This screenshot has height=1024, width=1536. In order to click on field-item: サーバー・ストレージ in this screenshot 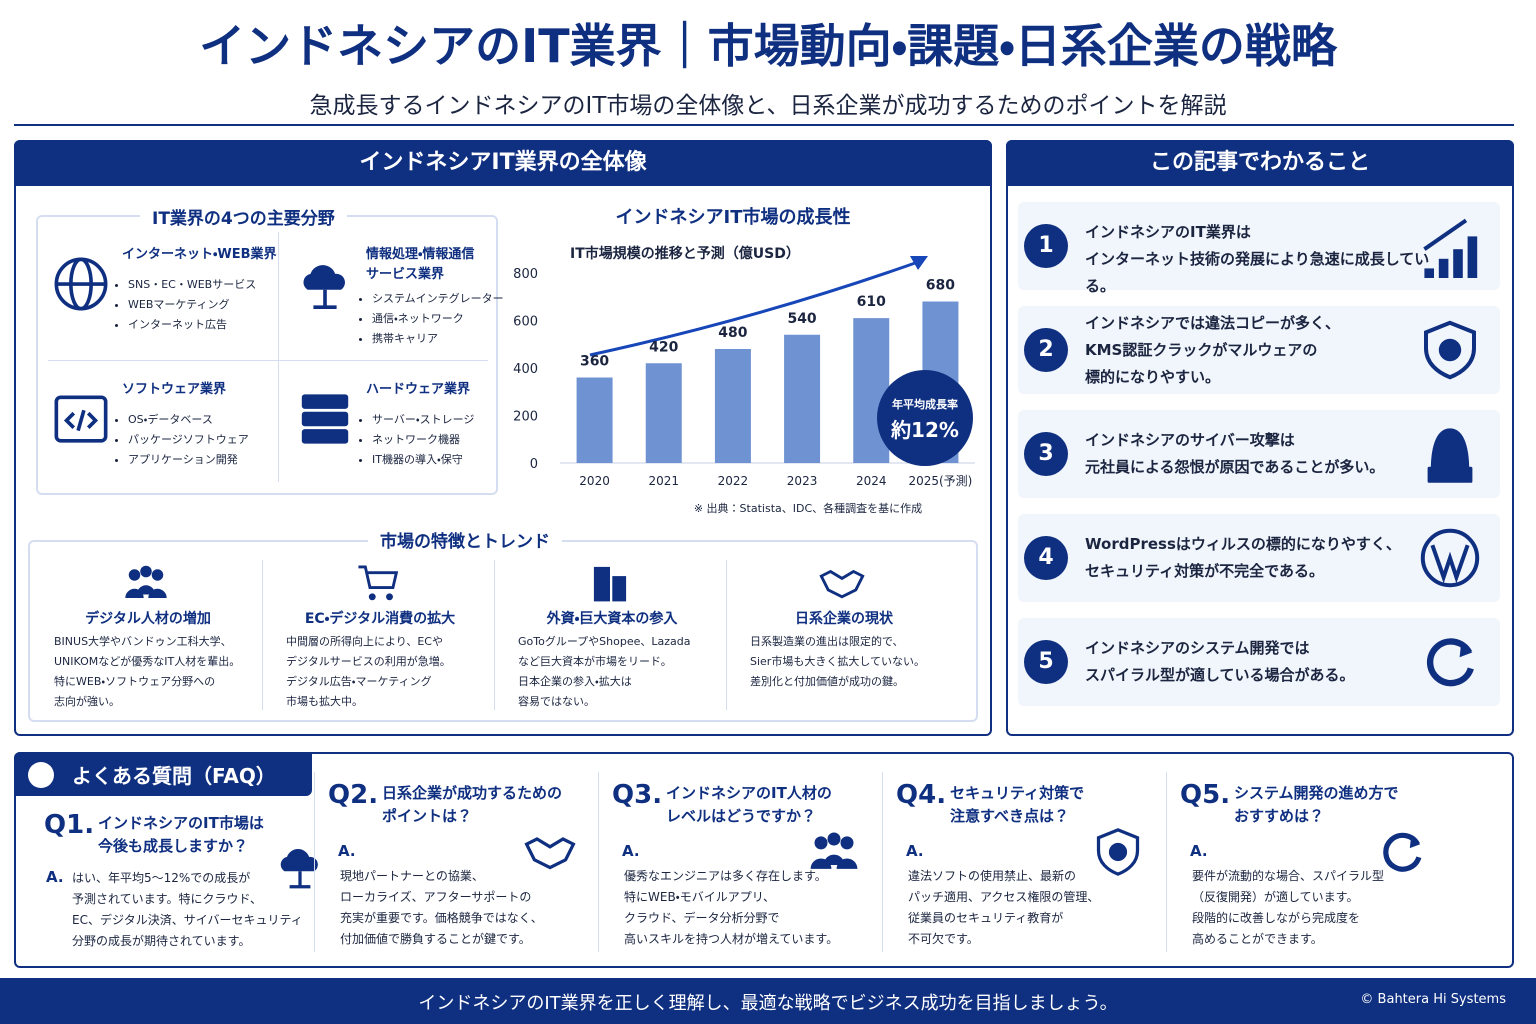, I will do `click(423, 420)`.